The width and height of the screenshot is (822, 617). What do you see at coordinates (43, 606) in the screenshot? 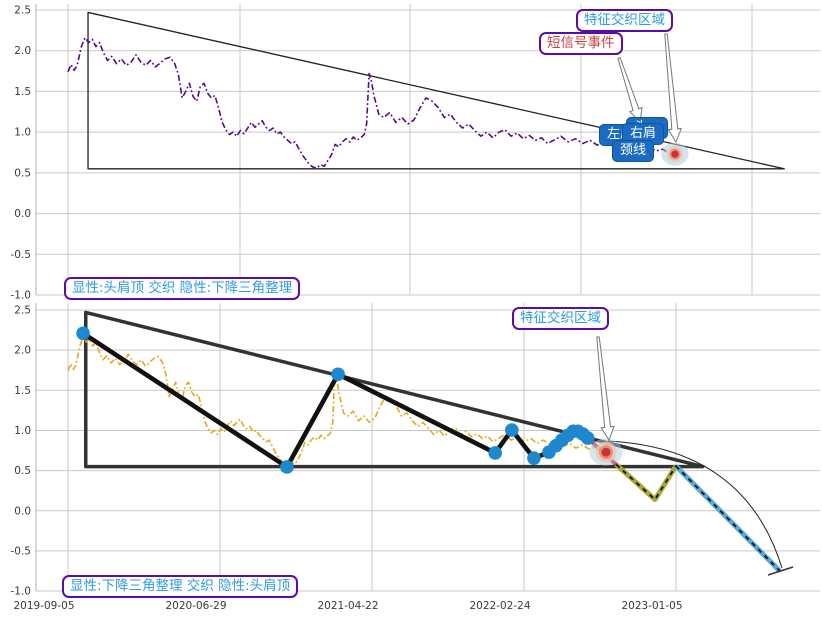
I see `x-tick-label: 2019-09-05` at bounding box center [43, 606].